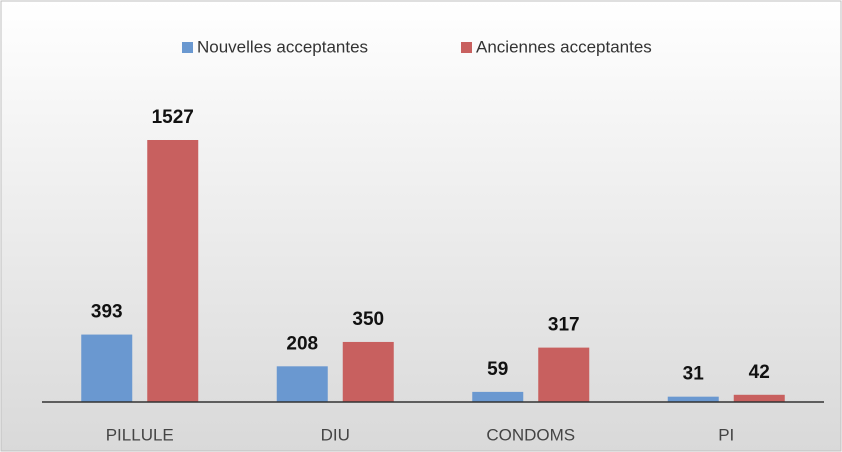 The image size is (842, 452). What do you see at coordinates (173, 117) in the screenshot?
I see `data-label: 1527` at bounding box center [173, 117].